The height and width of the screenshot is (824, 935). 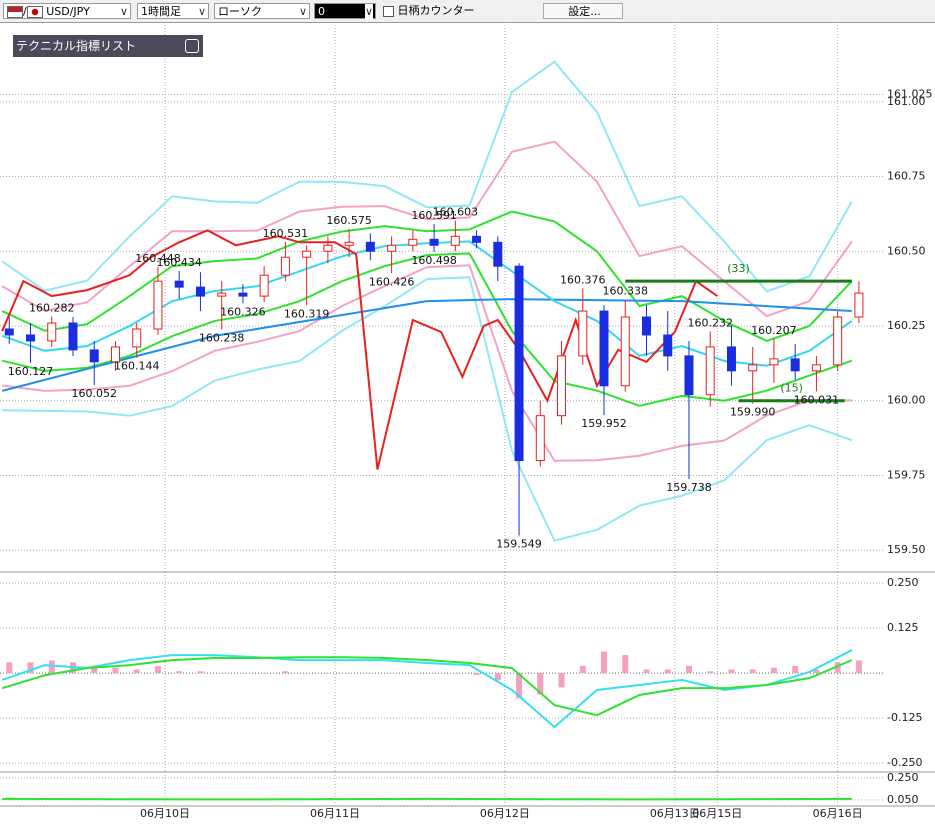 I want to click on price-label: 160.282, so click(x=52, y=307).